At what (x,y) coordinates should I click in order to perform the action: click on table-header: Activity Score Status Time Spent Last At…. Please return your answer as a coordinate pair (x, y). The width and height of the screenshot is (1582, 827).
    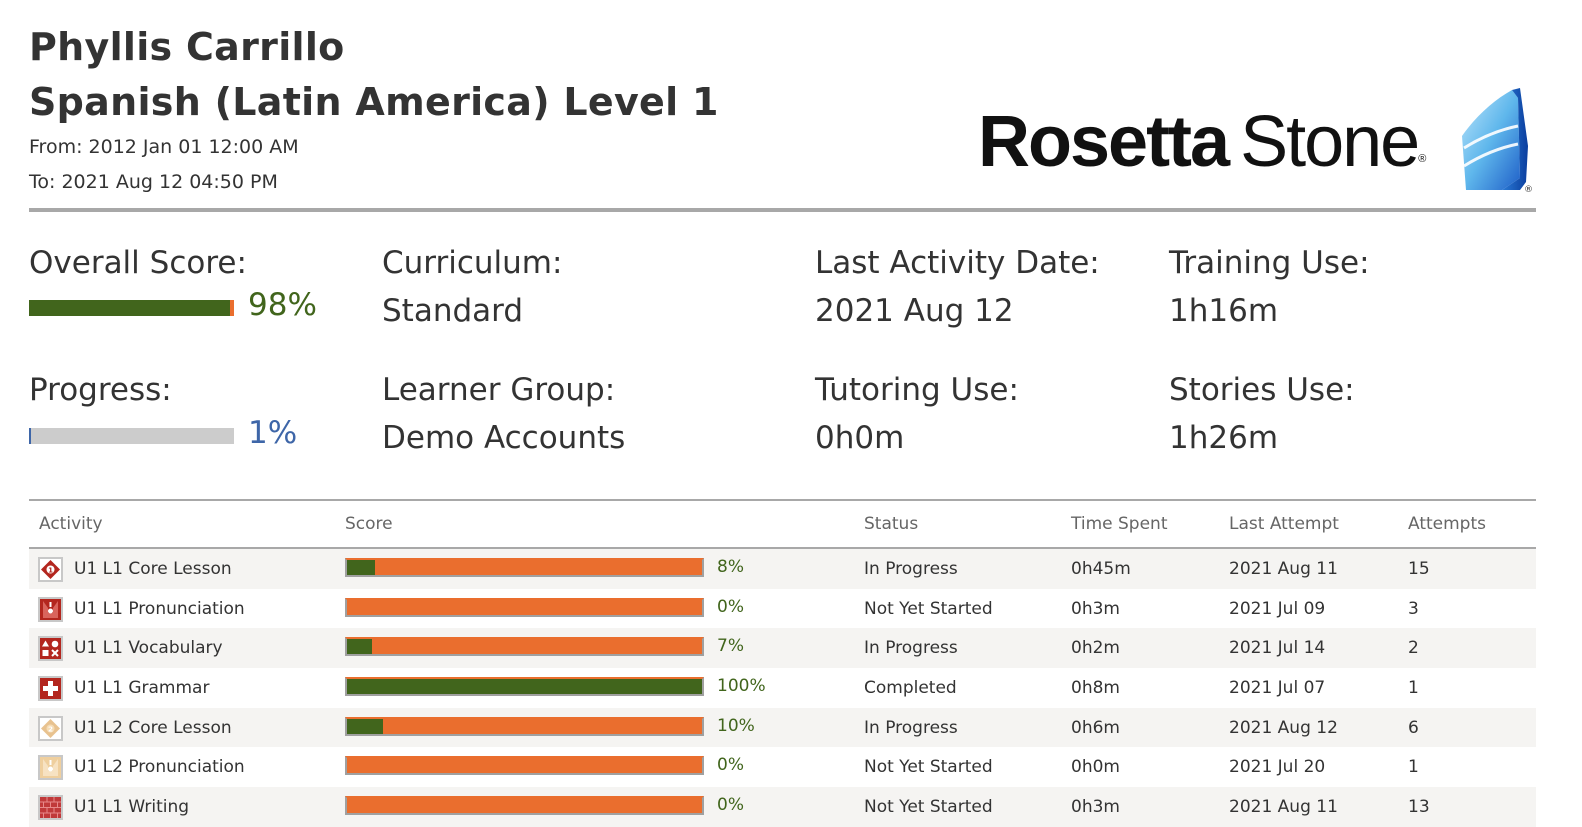
    Looking at the image, I should click on (782, 524).